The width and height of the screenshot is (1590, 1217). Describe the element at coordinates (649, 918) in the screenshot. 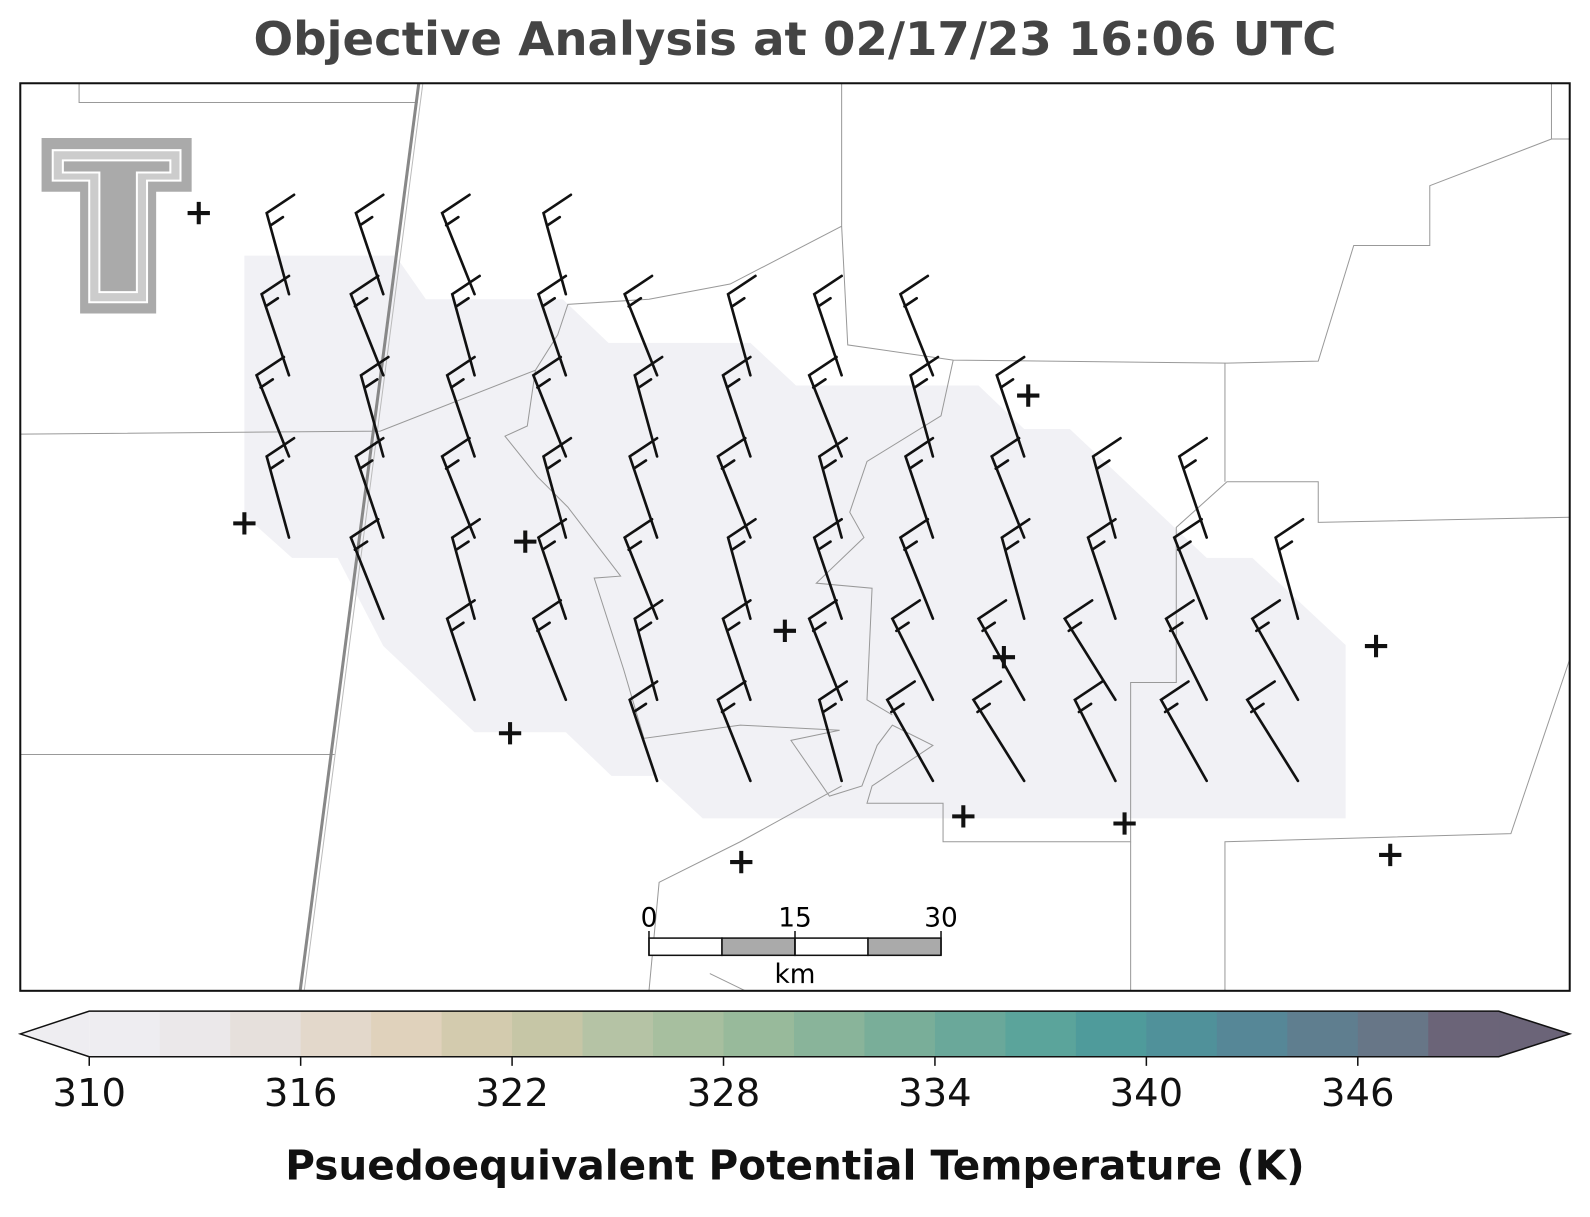

I see `scale-tick-label: 0` at that location.